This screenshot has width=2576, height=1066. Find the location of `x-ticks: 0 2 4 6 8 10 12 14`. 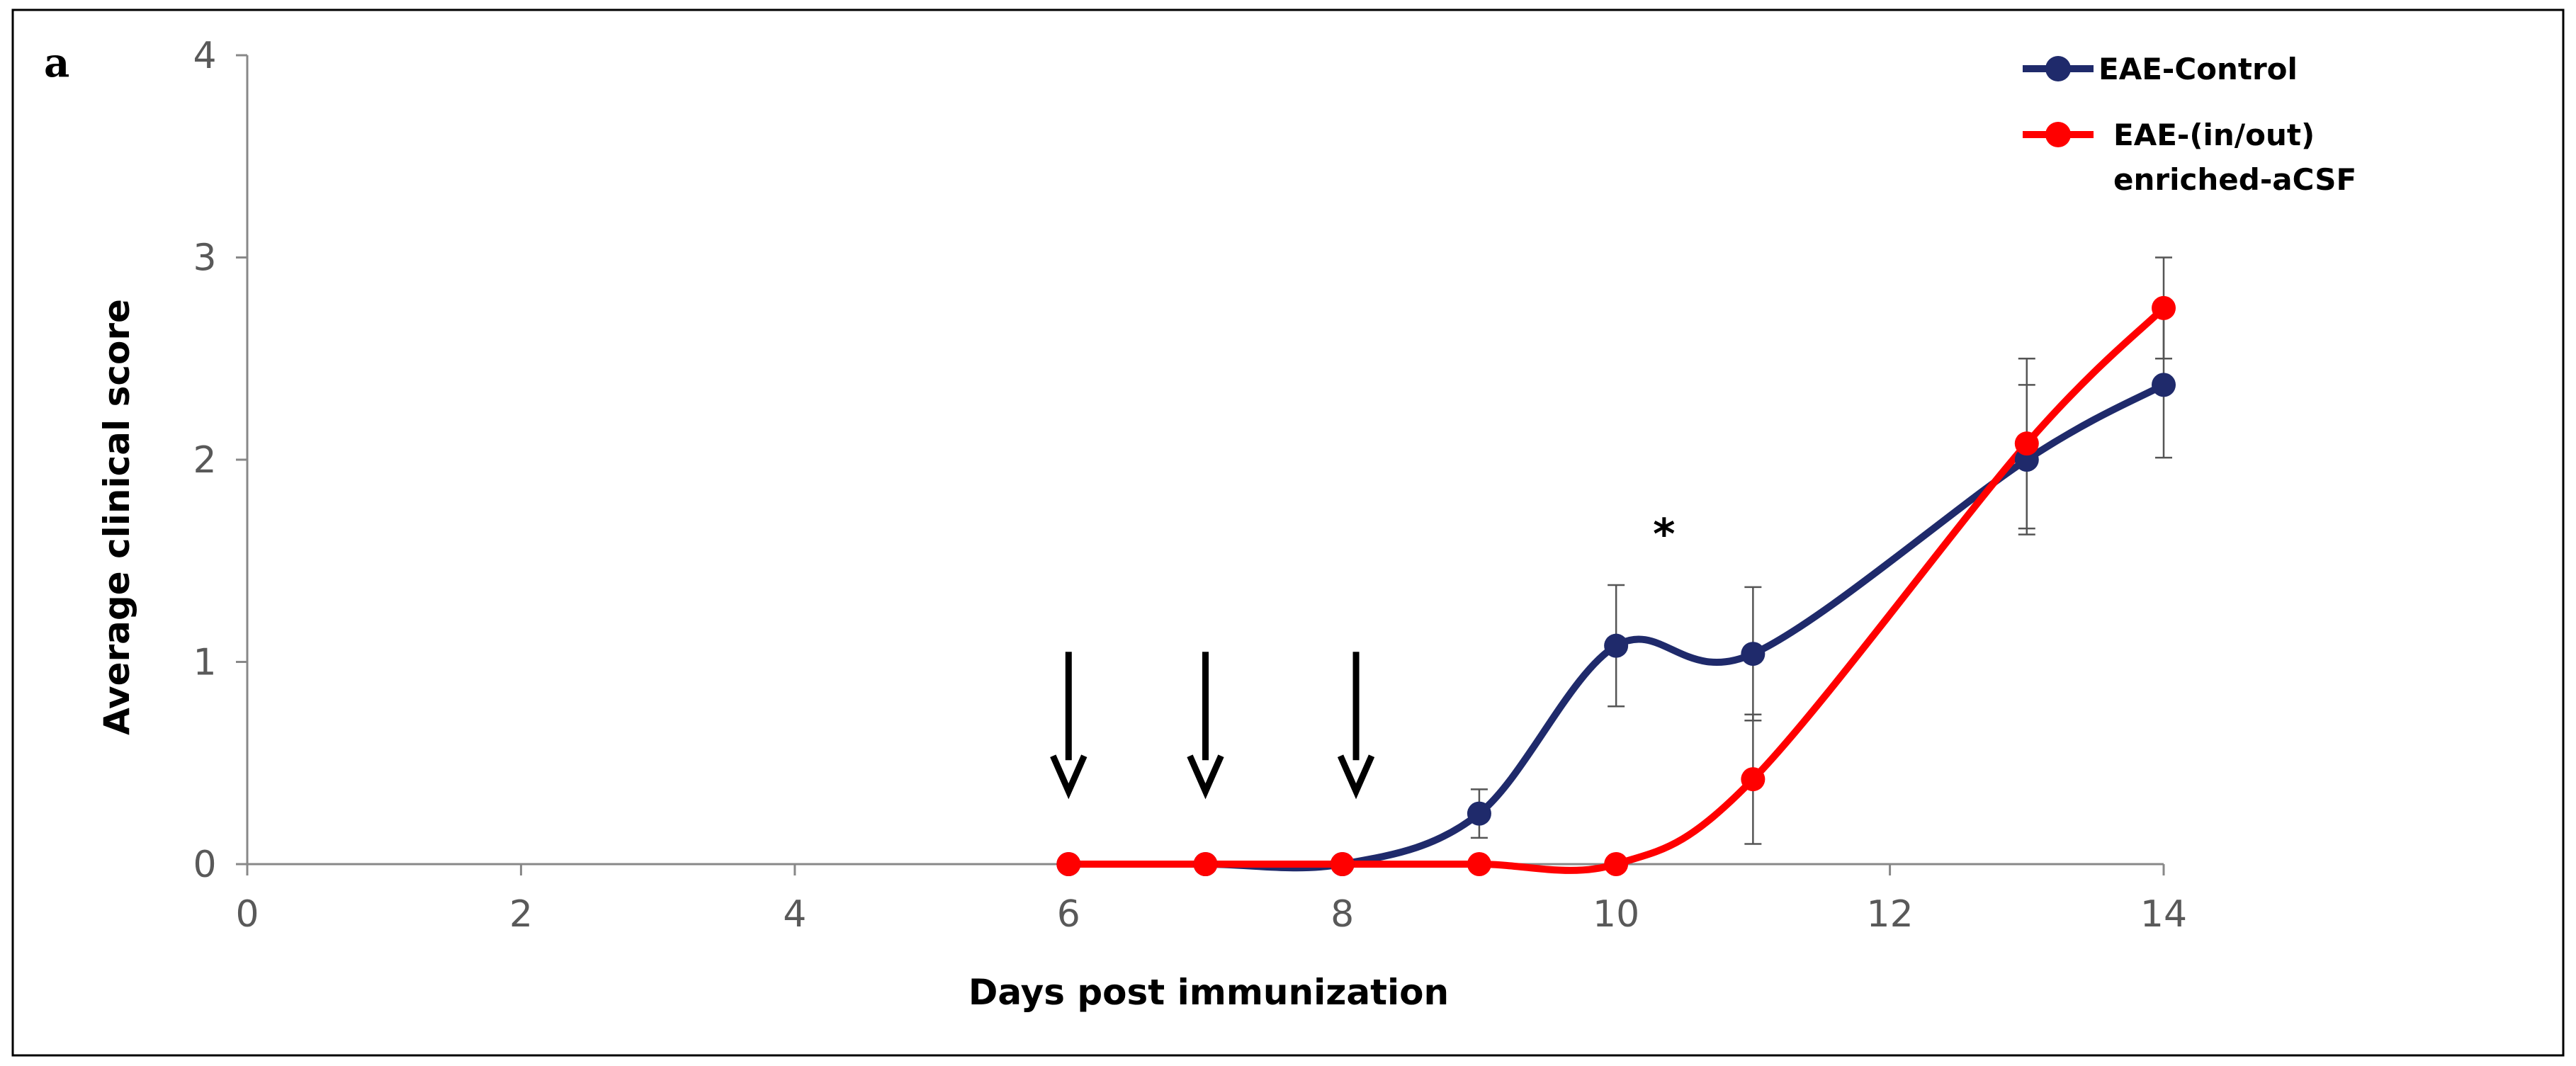

x-ticks: 0 2 4 6 8 10 12 14 is located at coordinates (1211, 900).